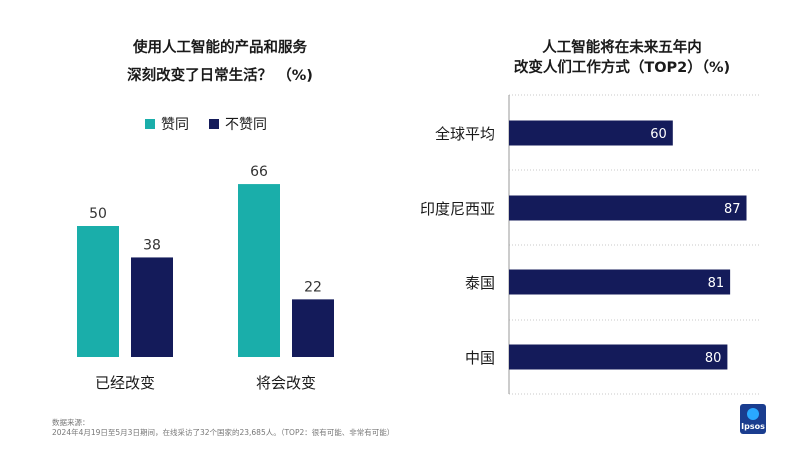 Image resolution: width=800 pixels, height=450 pixels. I want to click on legend-swatch-agree, so click(150, 124).